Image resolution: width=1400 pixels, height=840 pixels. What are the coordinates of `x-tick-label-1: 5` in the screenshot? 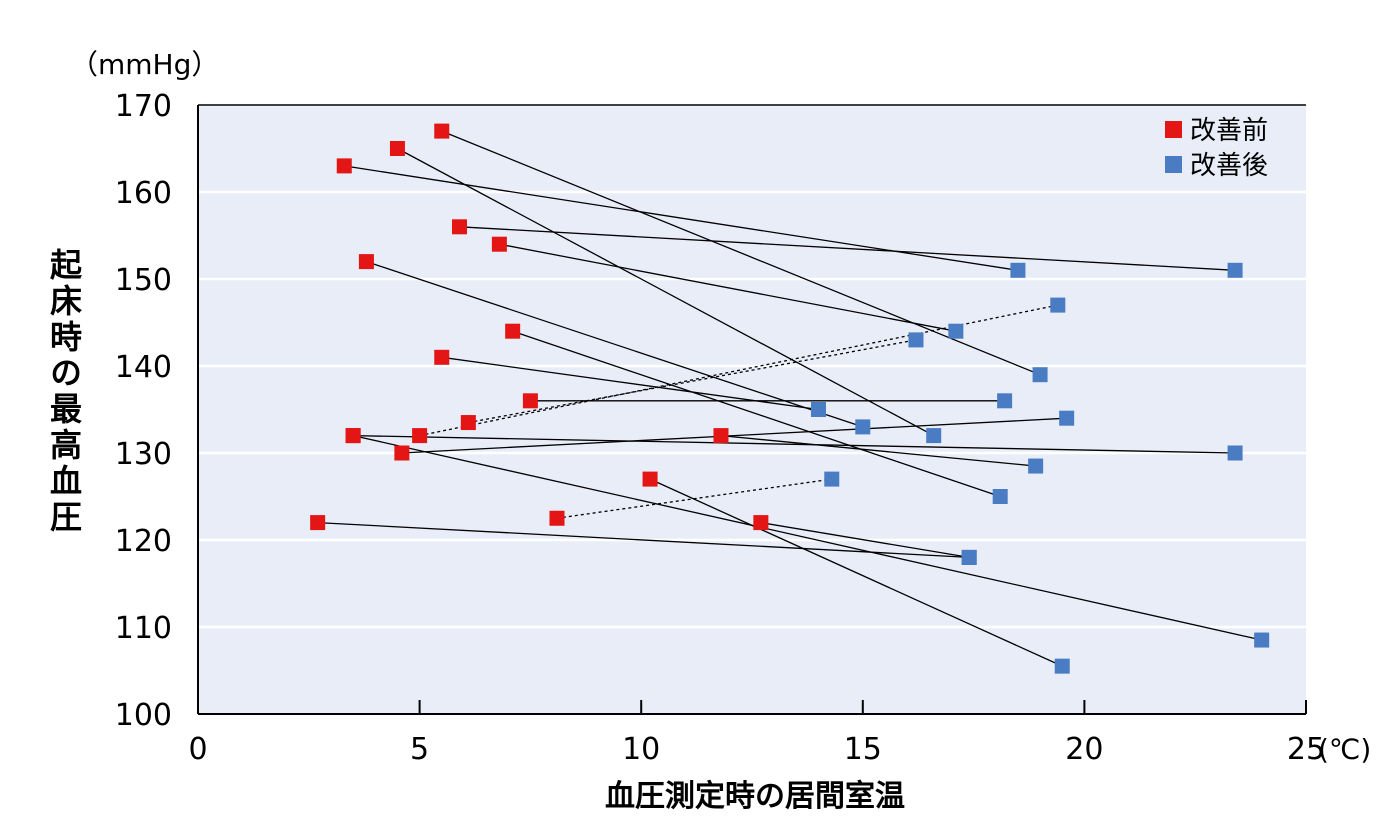 It's located at (419, 749).